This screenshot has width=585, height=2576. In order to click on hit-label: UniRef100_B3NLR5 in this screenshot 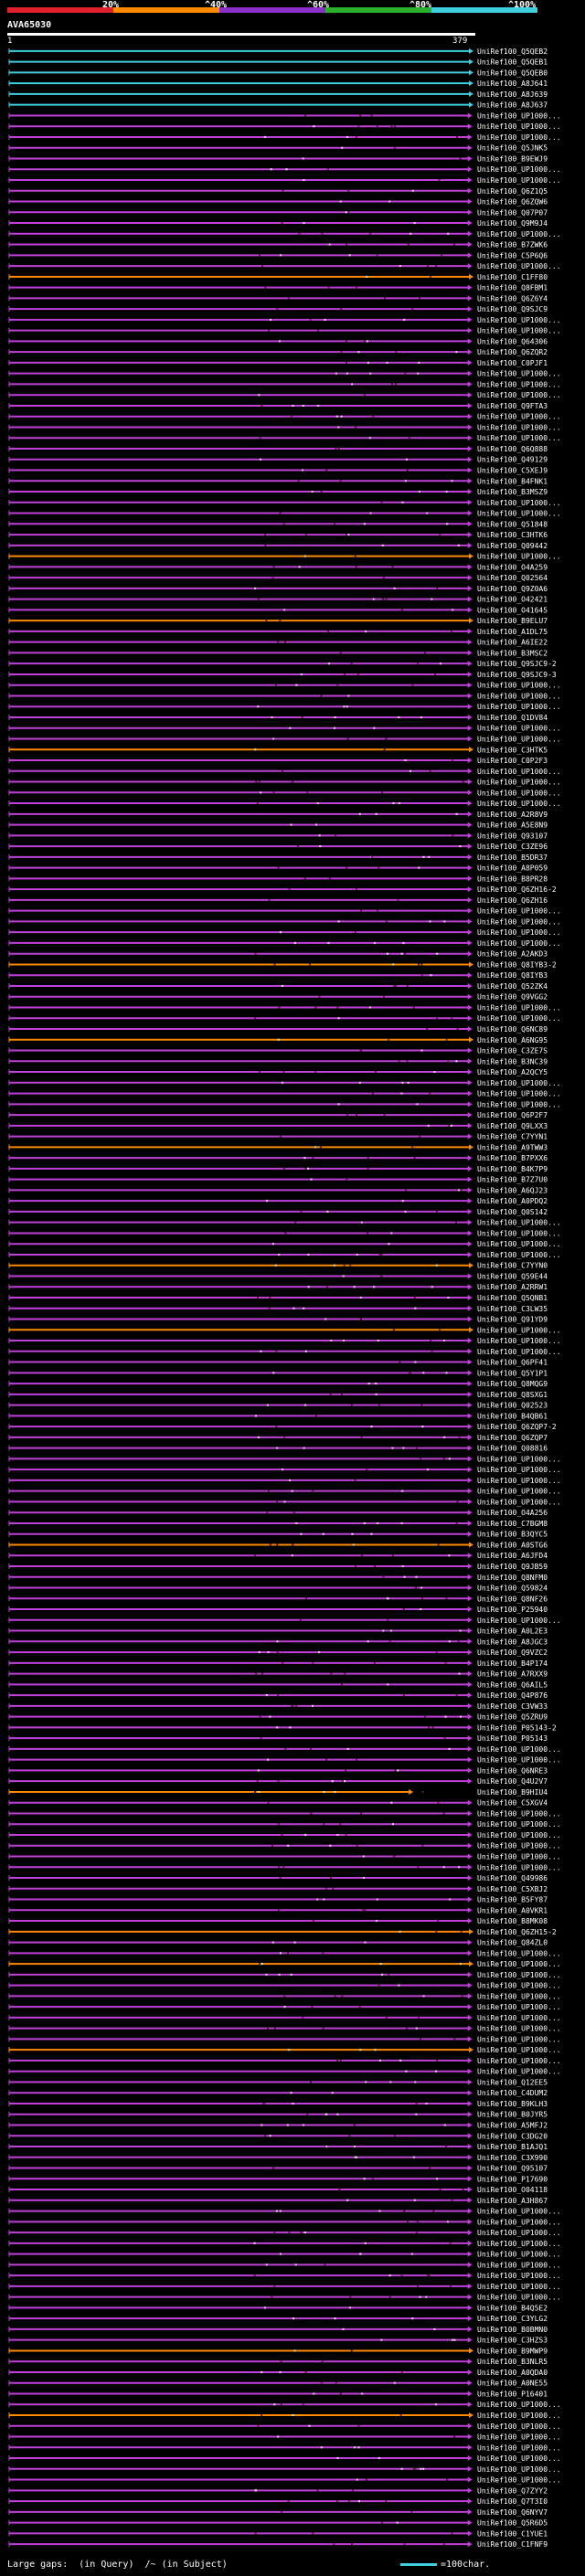, I will do `click(512, 2362)`.